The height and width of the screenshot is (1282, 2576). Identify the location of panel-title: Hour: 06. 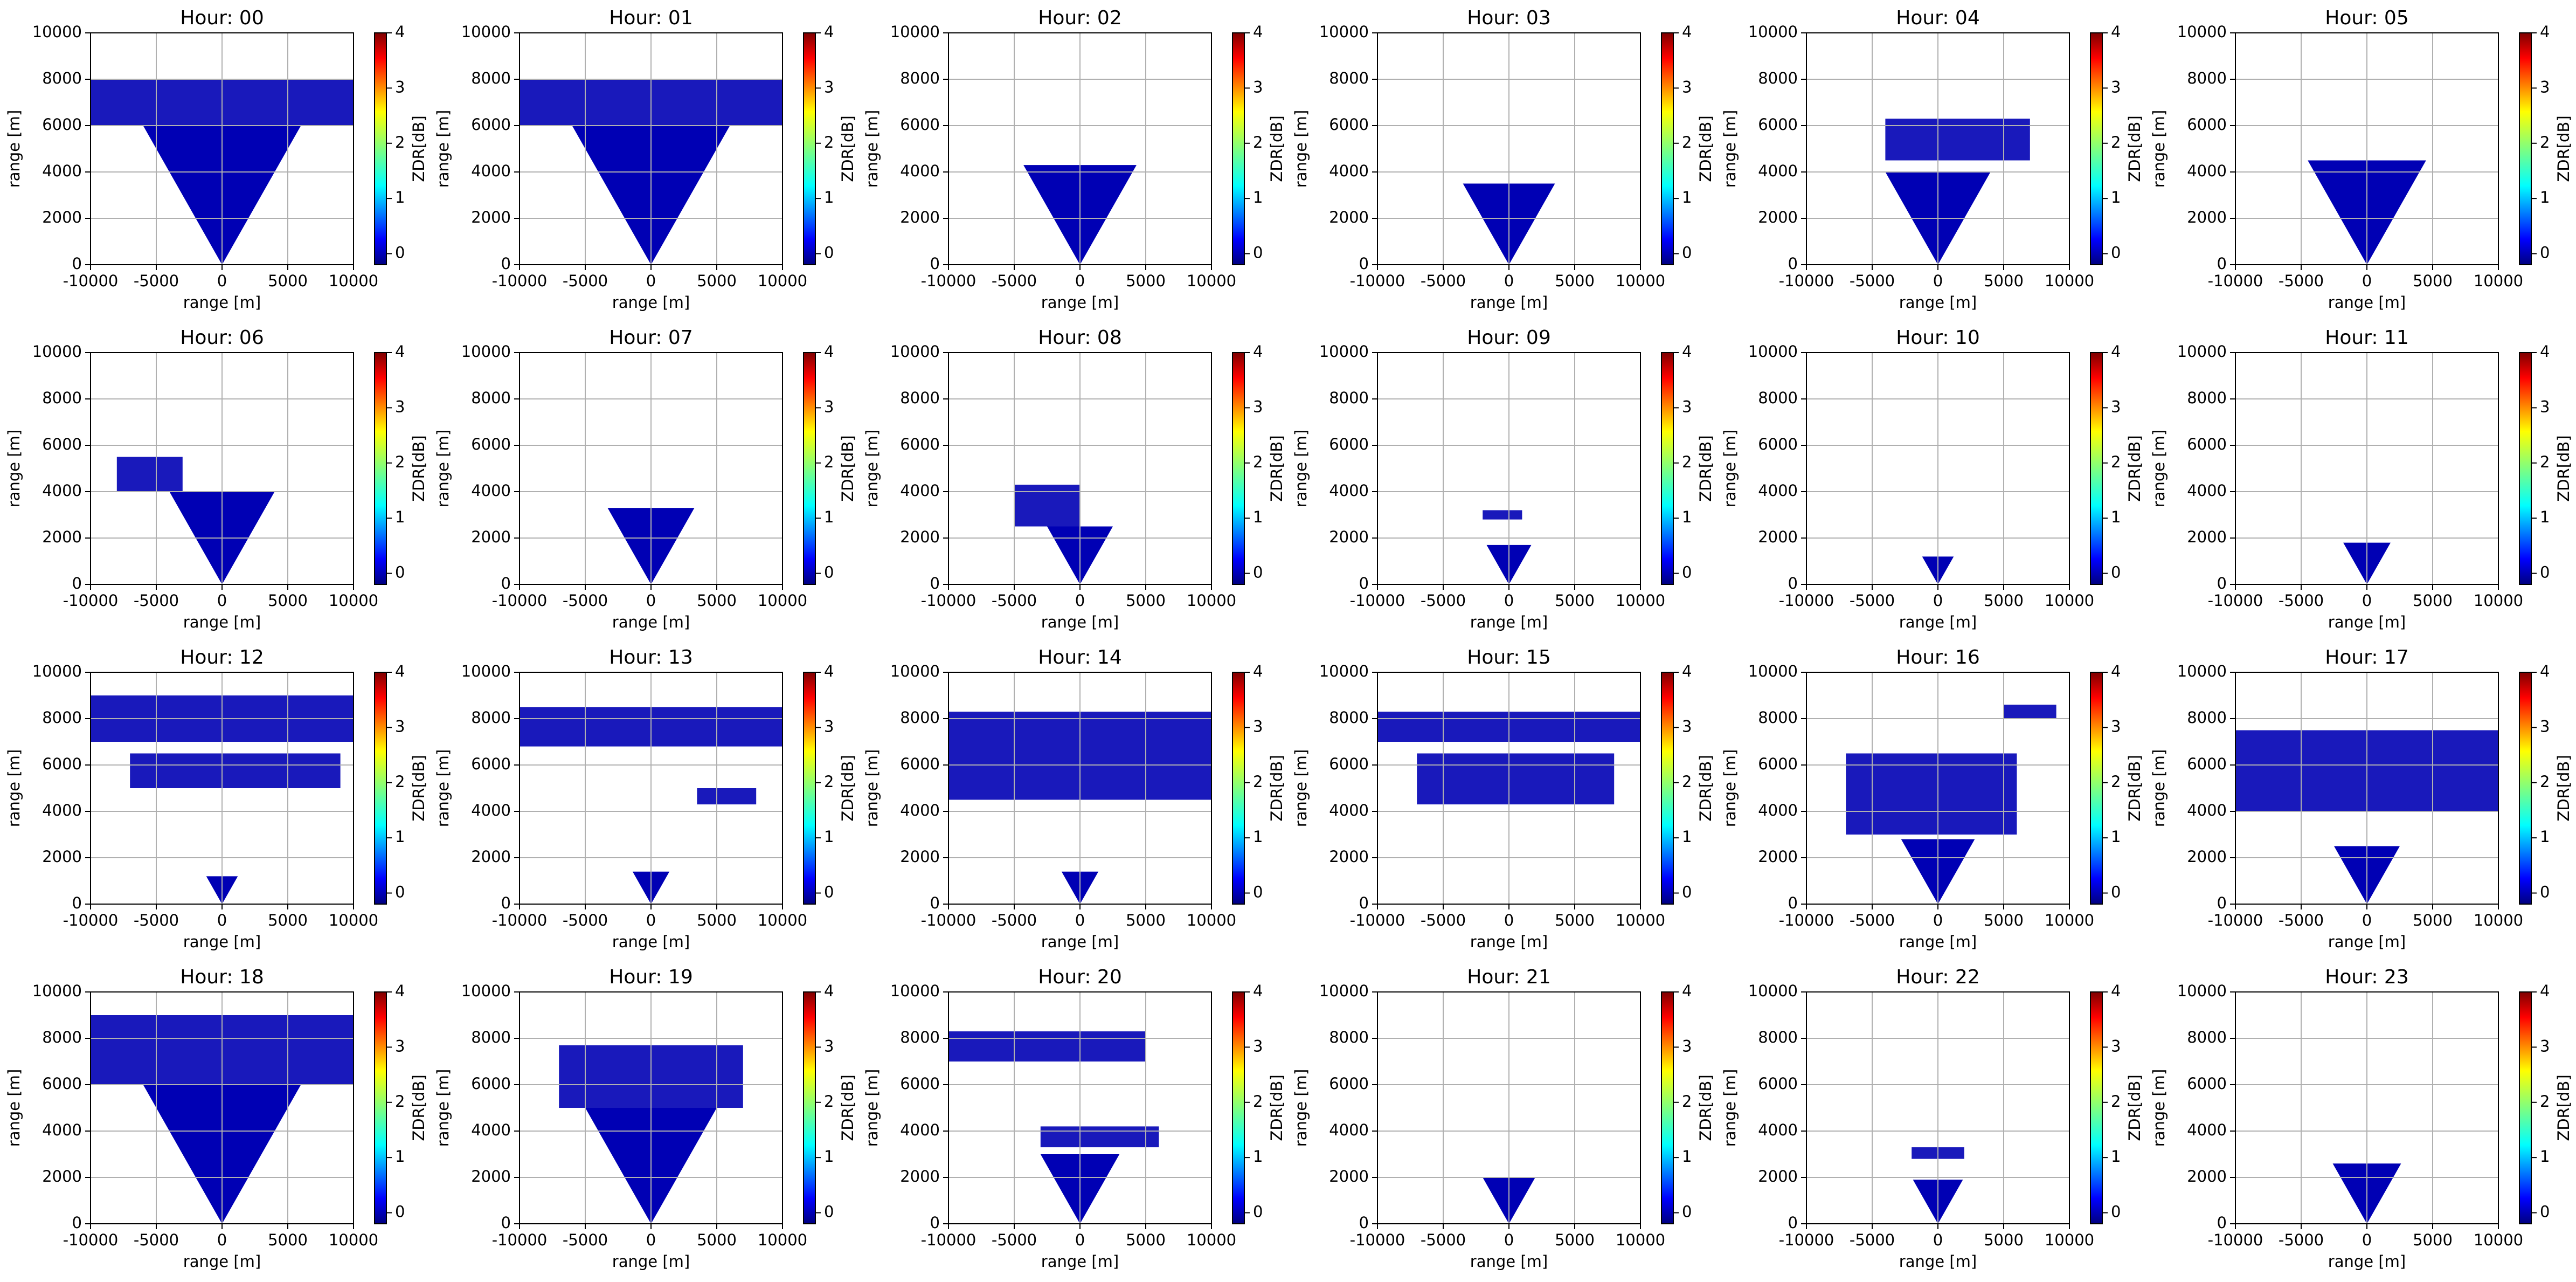
(222, 338).